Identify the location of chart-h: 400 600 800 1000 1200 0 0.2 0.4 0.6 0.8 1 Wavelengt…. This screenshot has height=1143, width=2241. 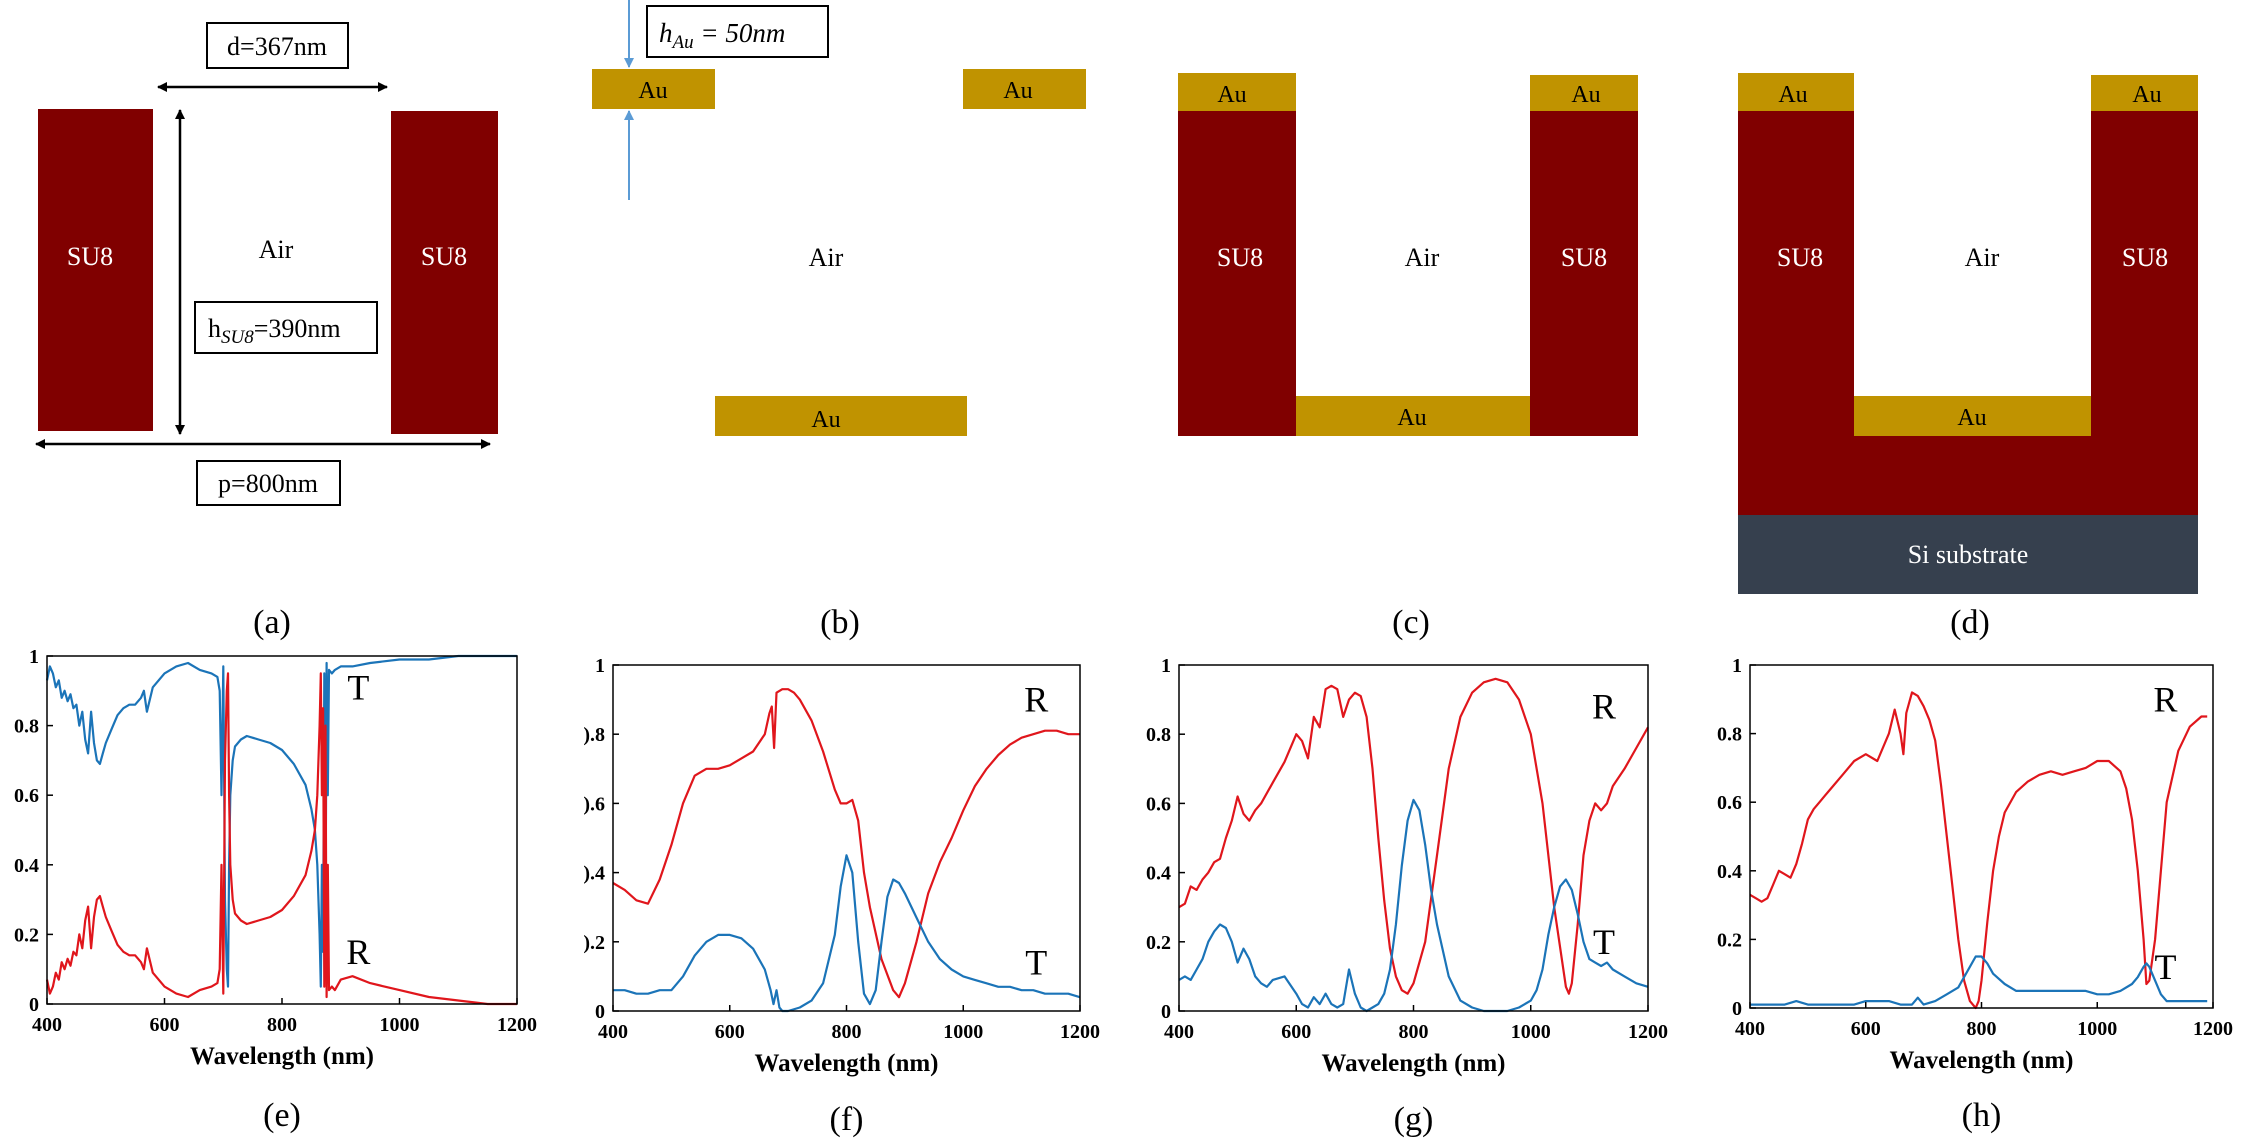
(1975, 894).